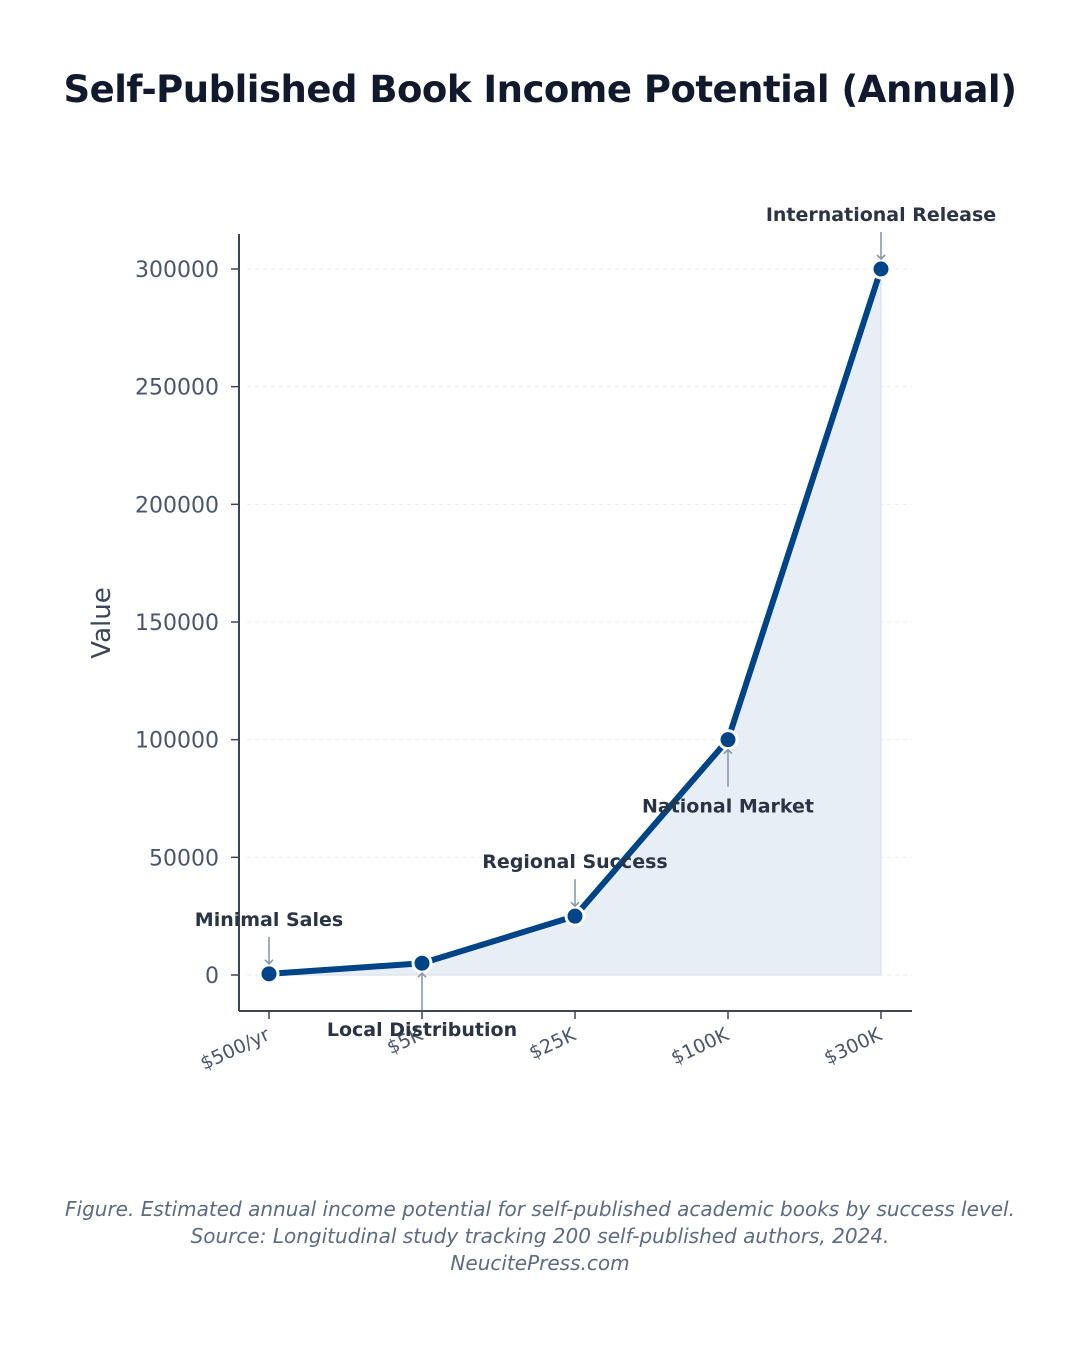  What do you see at coordinates (540, 1263) in the screenshot?
I see `caption-line-3: NeucitePress.com` at bounding box center [540, 1263].